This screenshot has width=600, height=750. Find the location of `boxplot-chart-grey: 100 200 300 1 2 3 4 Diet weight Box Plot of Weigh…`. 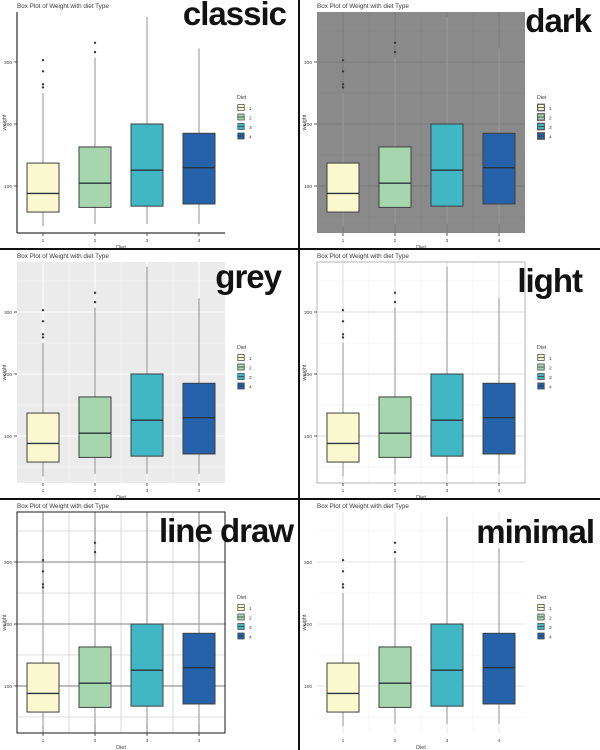

boxplot-chart-grey: 100 200 300 1 2 3 4 Diet weight Box Plot of Weigh… is located at coordinates (127, 376).